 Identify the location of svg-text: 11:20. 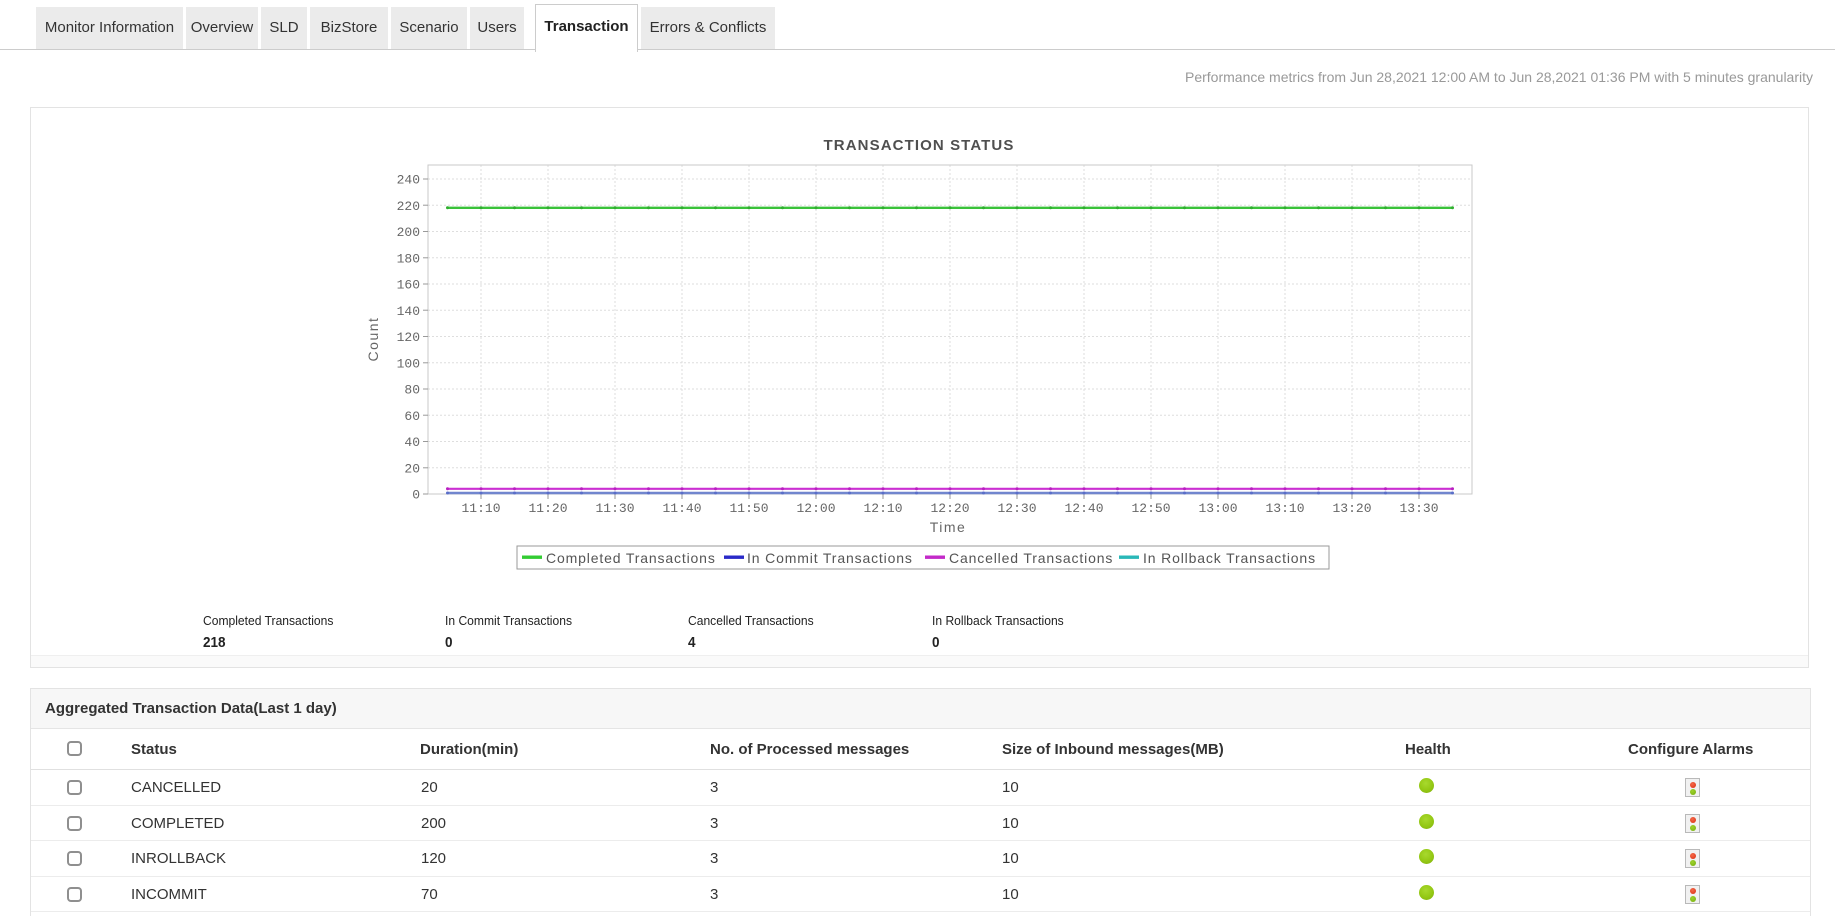
(547, 508).